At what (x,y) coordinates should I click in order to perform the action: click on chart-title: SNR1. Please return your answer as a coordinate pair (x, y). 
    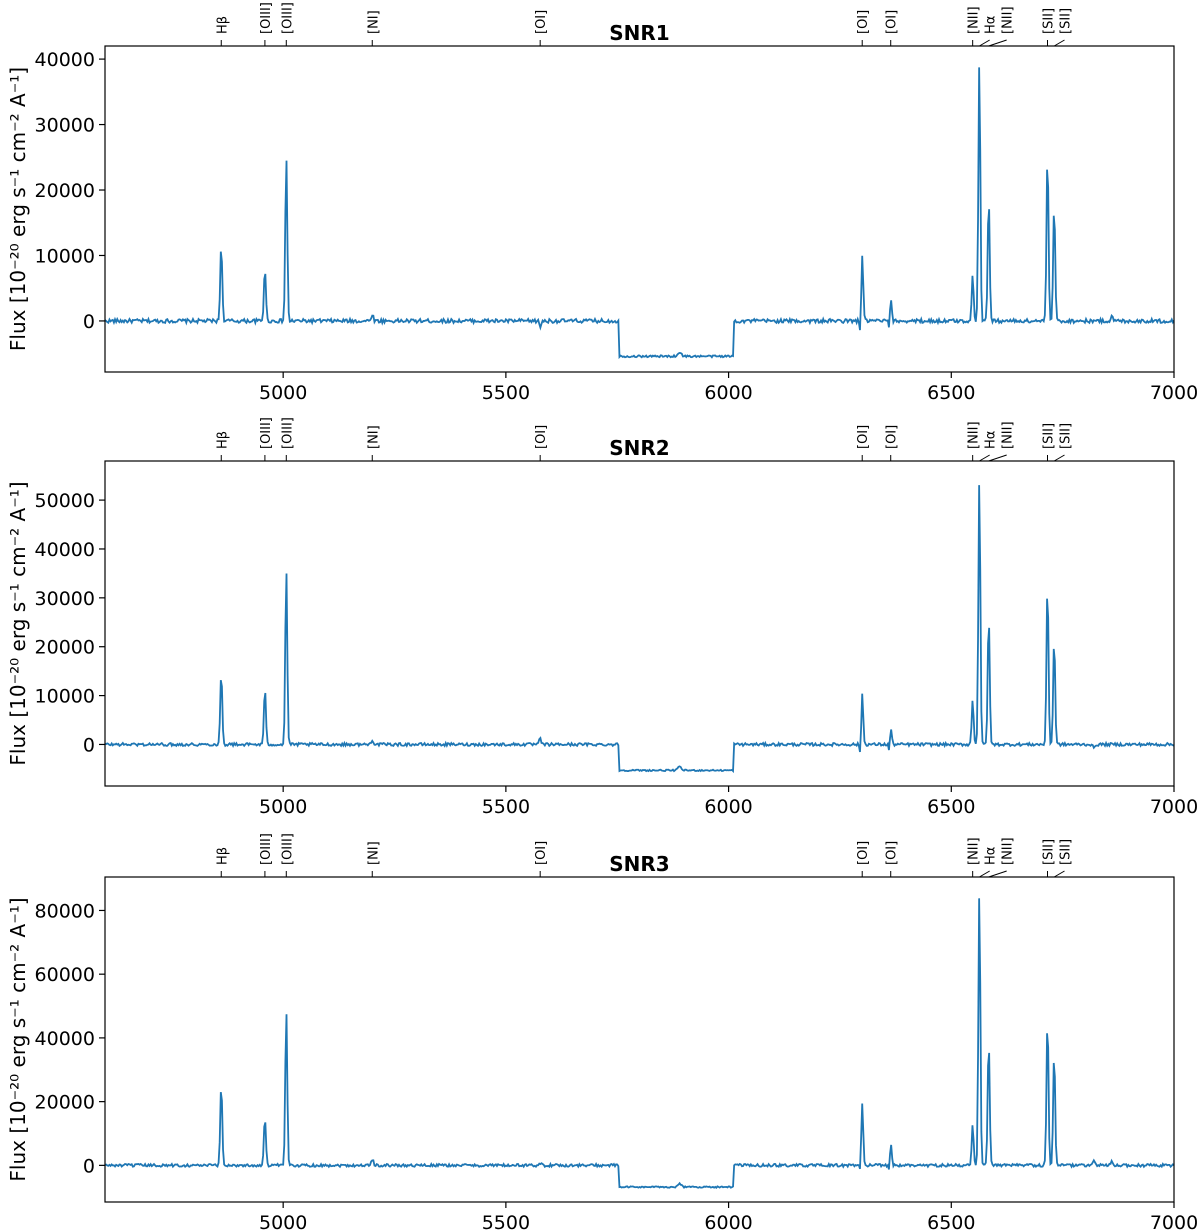
    Looking at the image, I should click on (639, 33).